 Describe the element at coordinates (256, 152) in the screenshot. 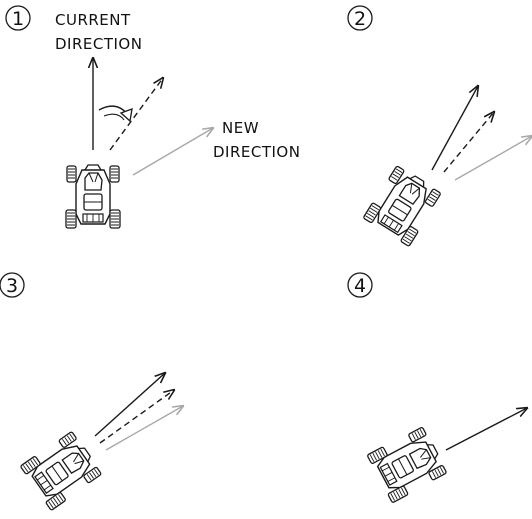

I see `new-direction-label-line2: DIRECTION` at that location.